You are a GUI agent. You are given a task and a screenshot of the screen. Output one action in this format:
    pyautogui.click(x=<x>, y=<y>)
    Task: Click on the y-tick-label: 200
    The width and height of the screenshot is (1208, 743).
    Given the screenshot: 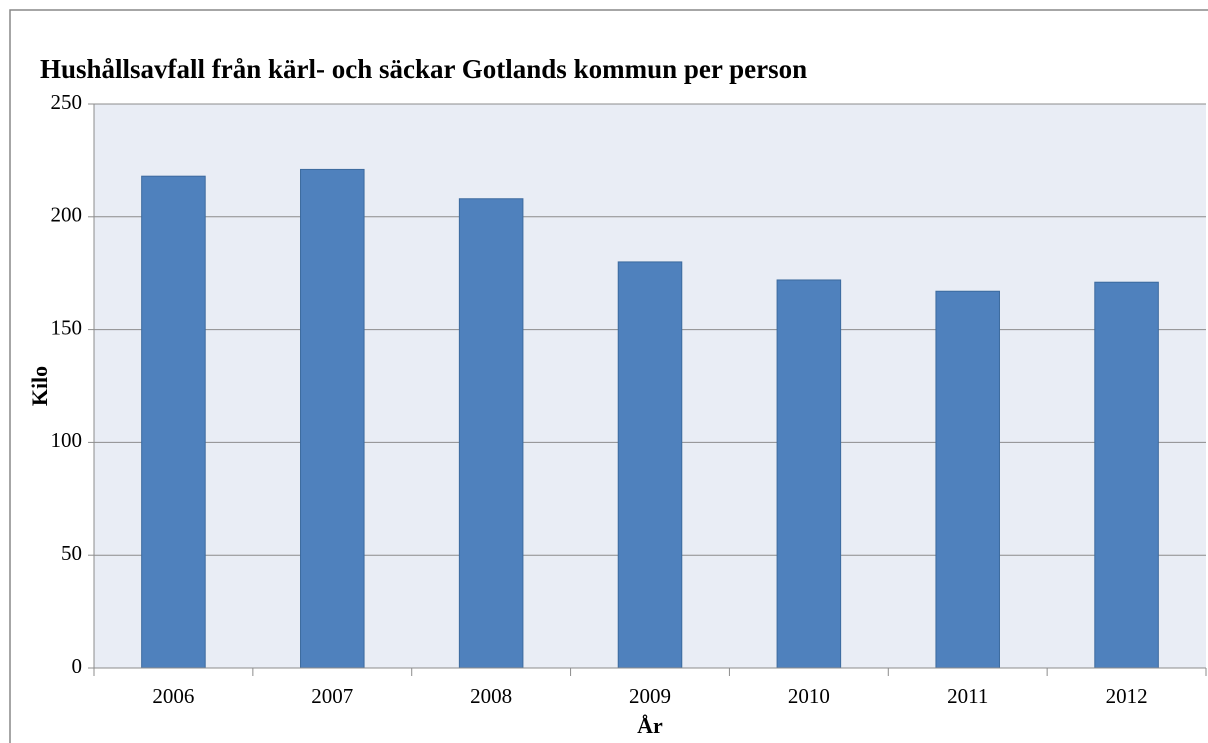 What is the action you would take?
    pyautogui.click(x=67, y=215)
    